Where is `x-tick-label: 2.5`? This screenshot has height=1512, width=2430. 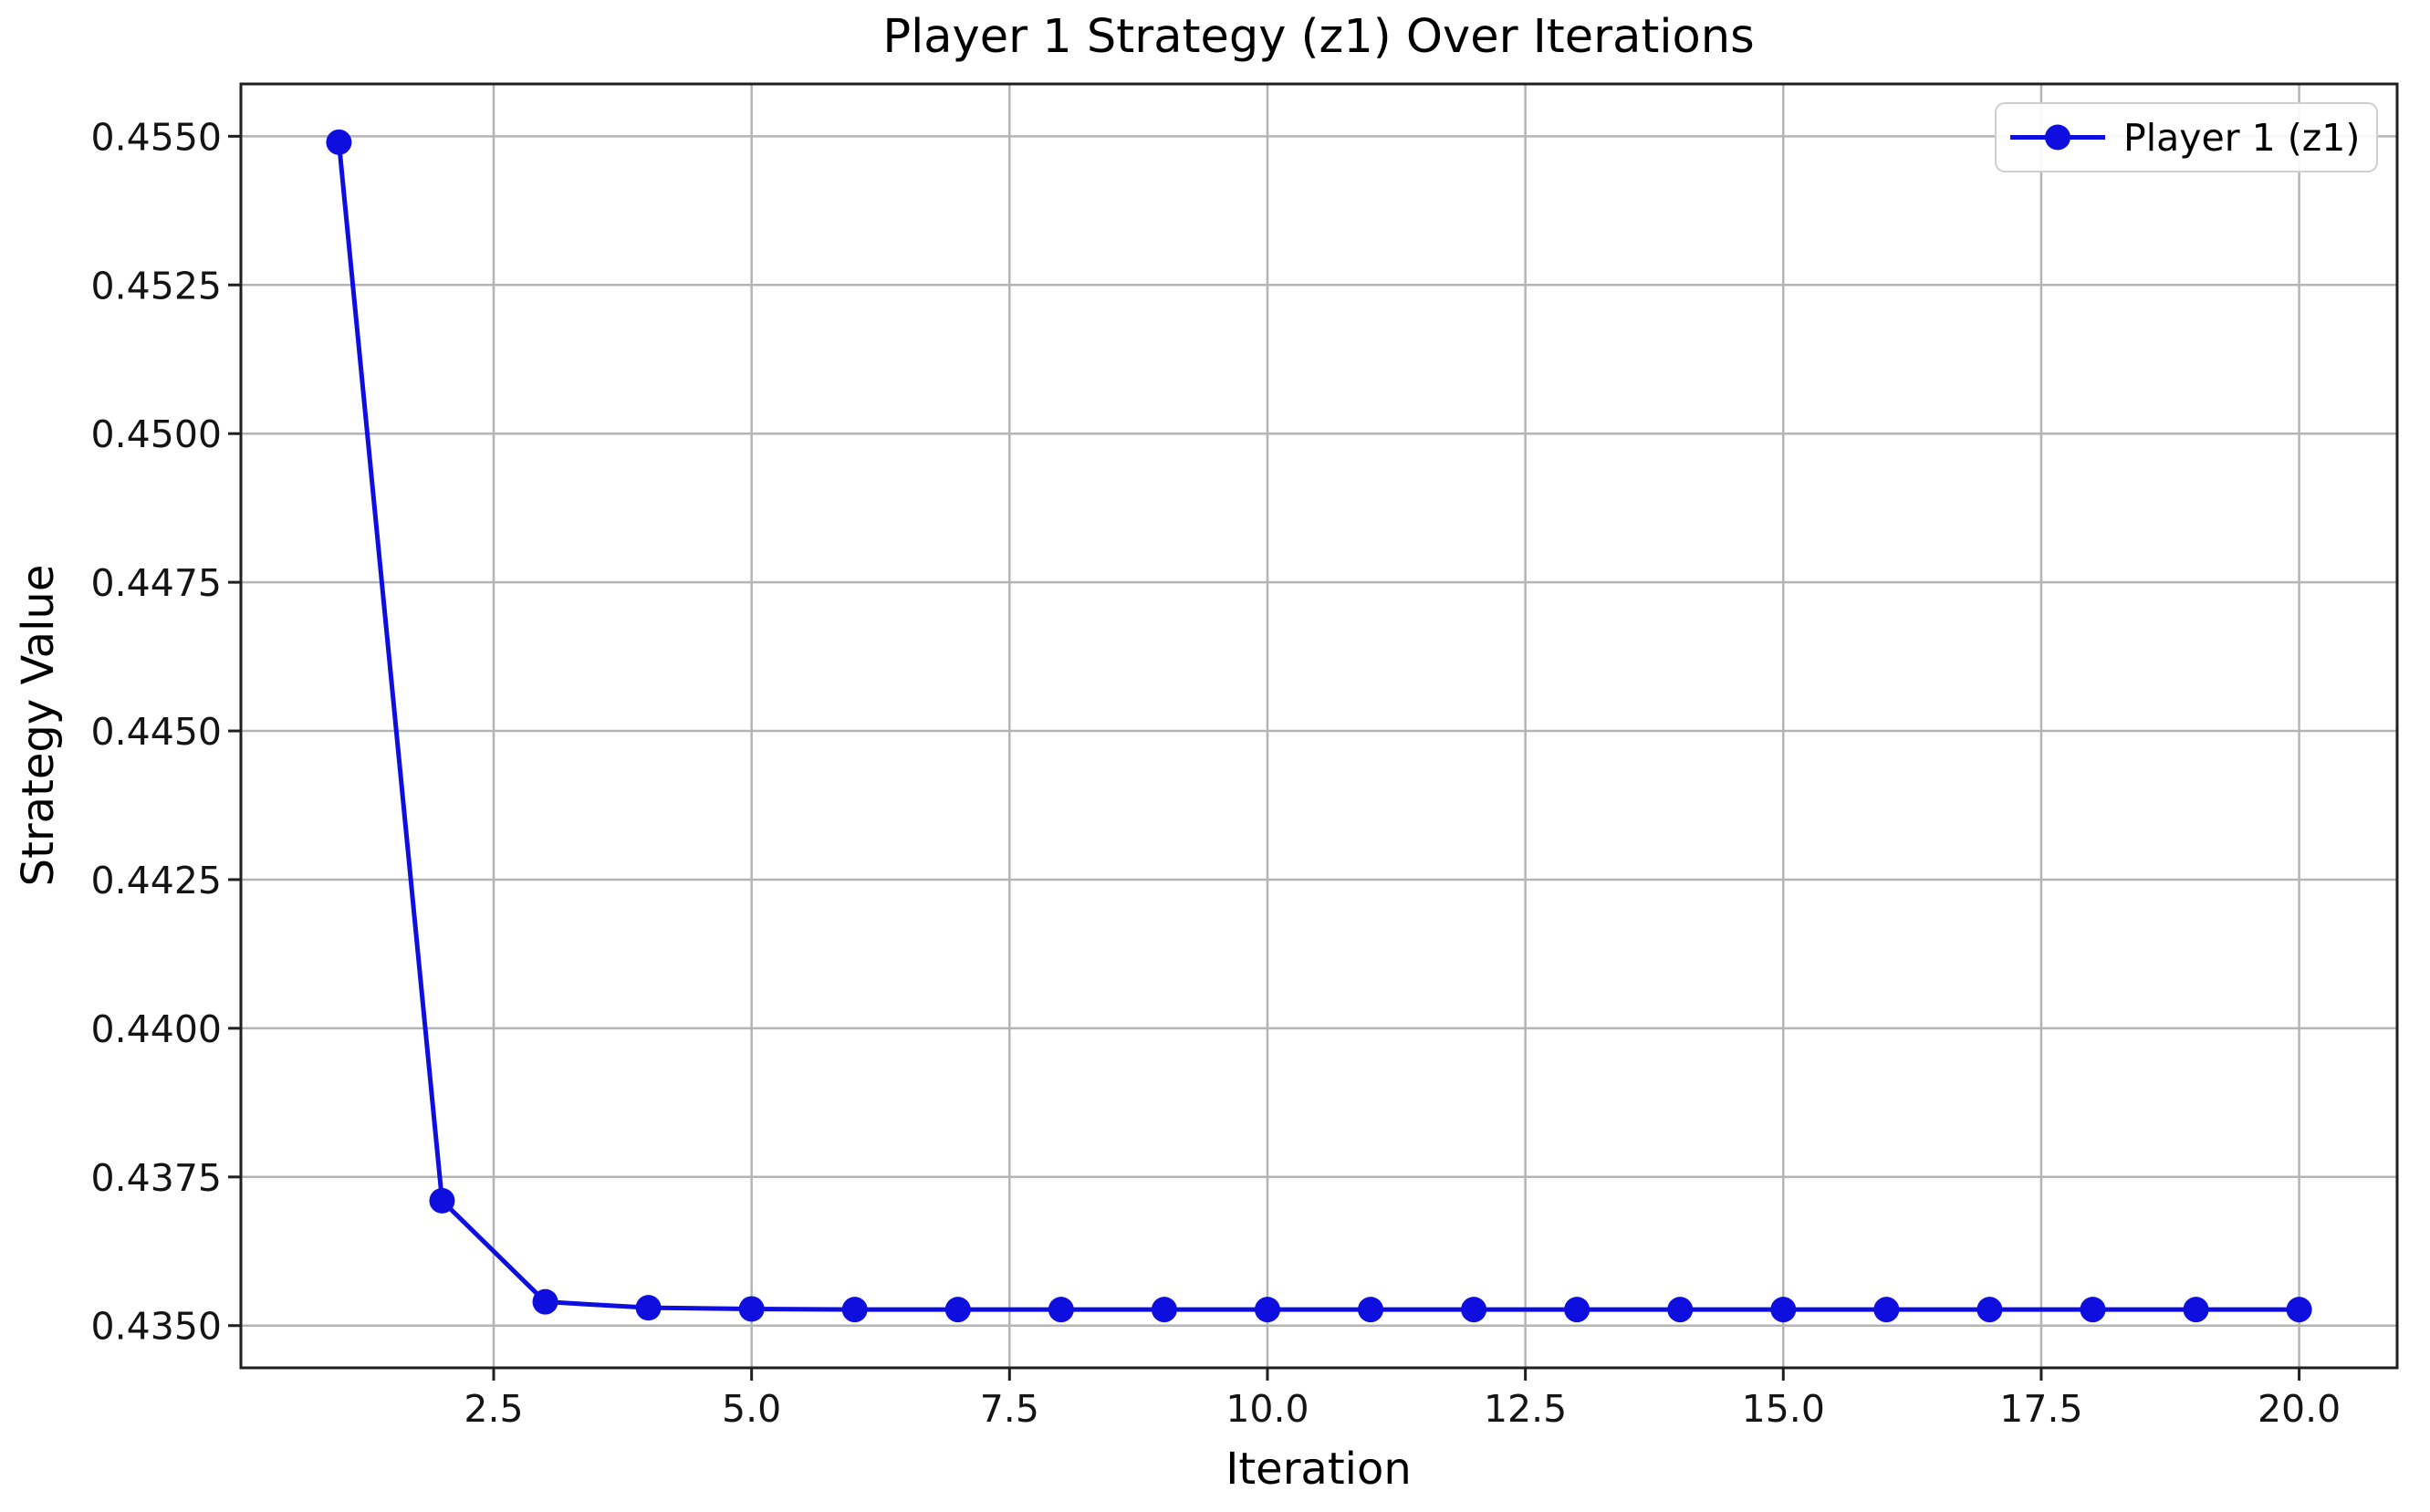
x-tick-label: 2.5 is located at coordinates (494, 1409).